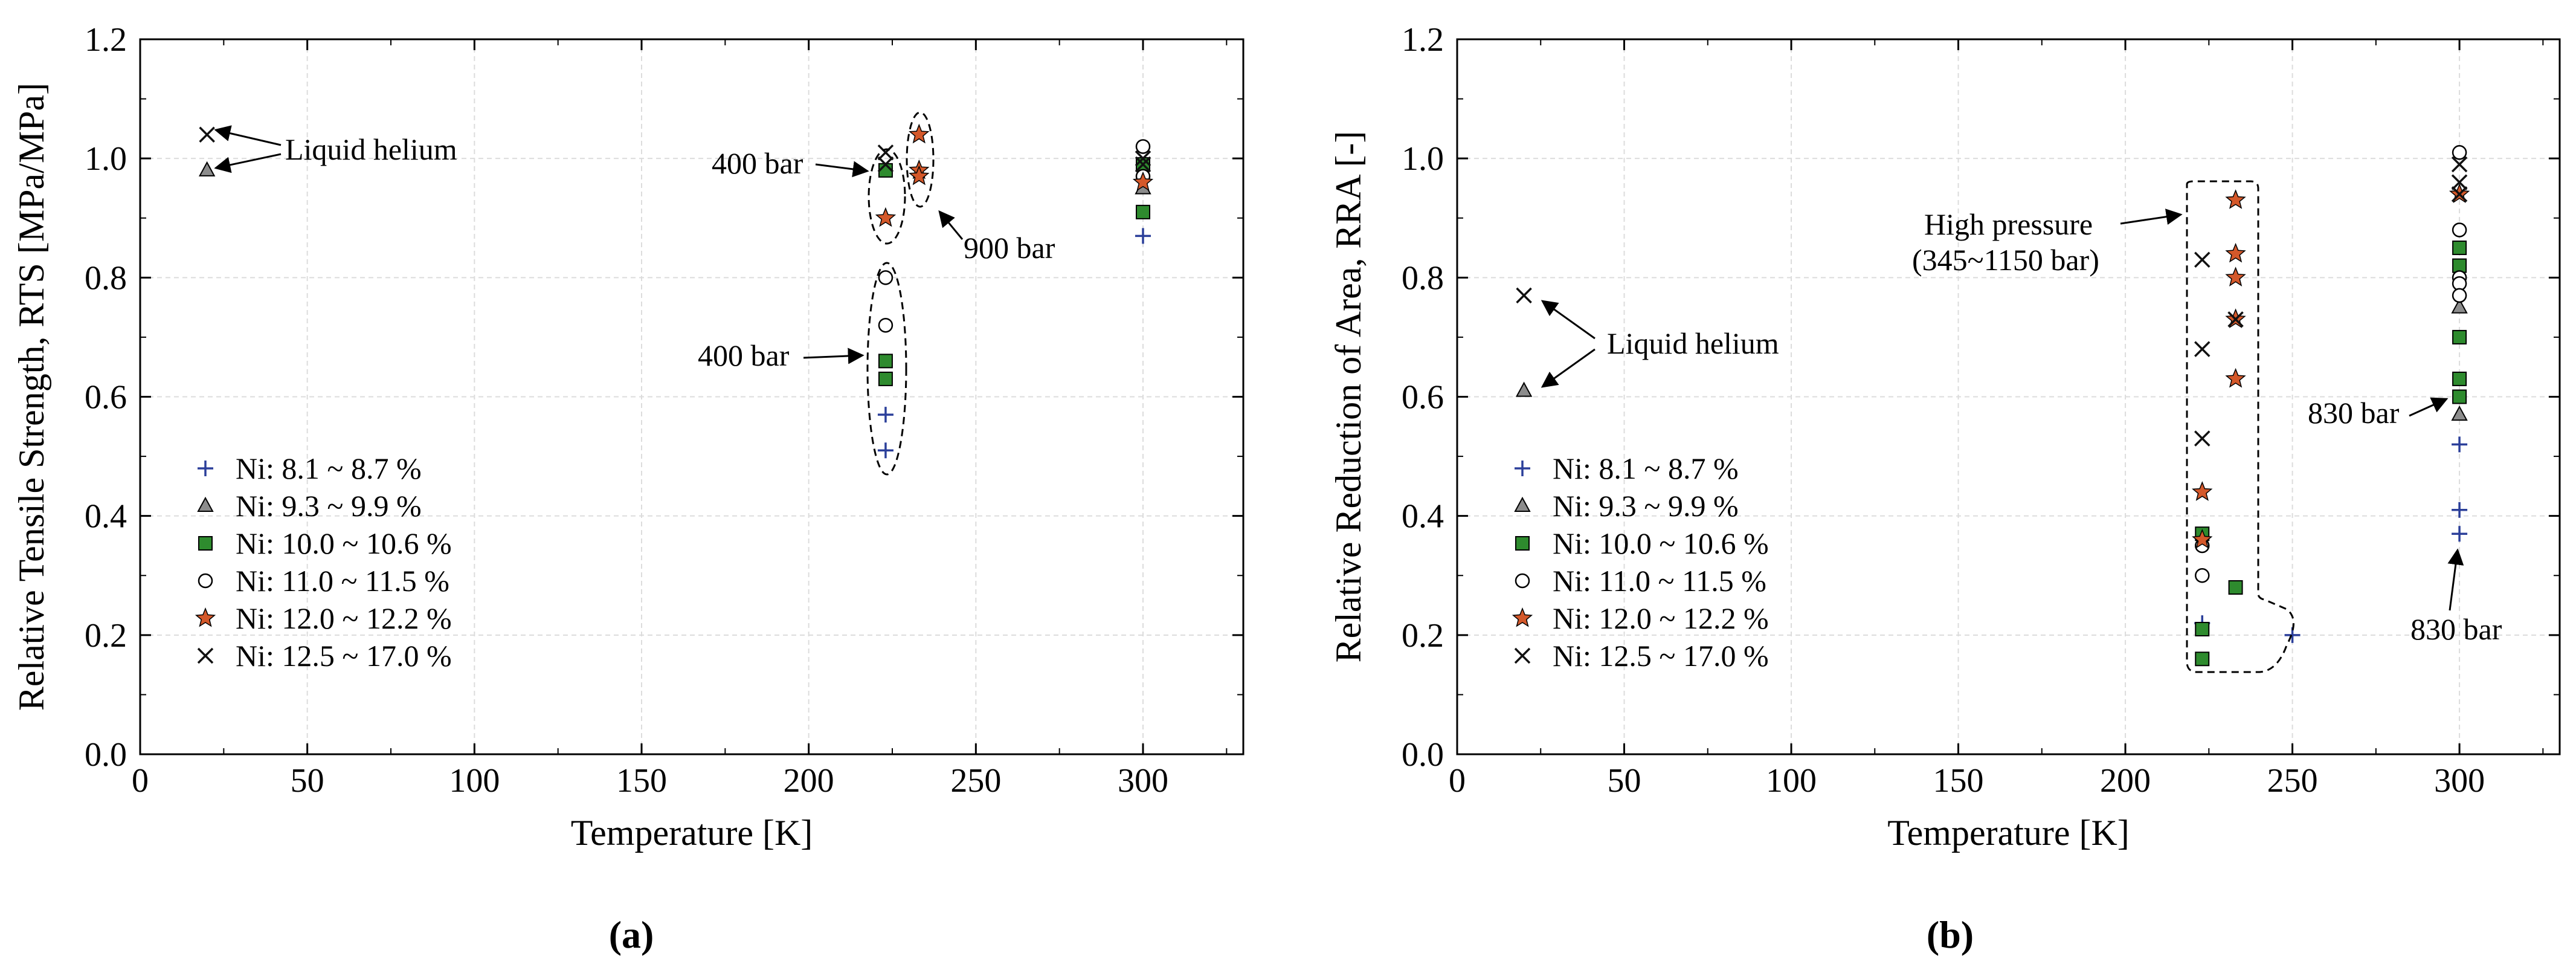  What do you see at coordinates (1950, 934) in the screenshot?
I see `panel-b-label: (b)` at bounding box center [1950, 934].